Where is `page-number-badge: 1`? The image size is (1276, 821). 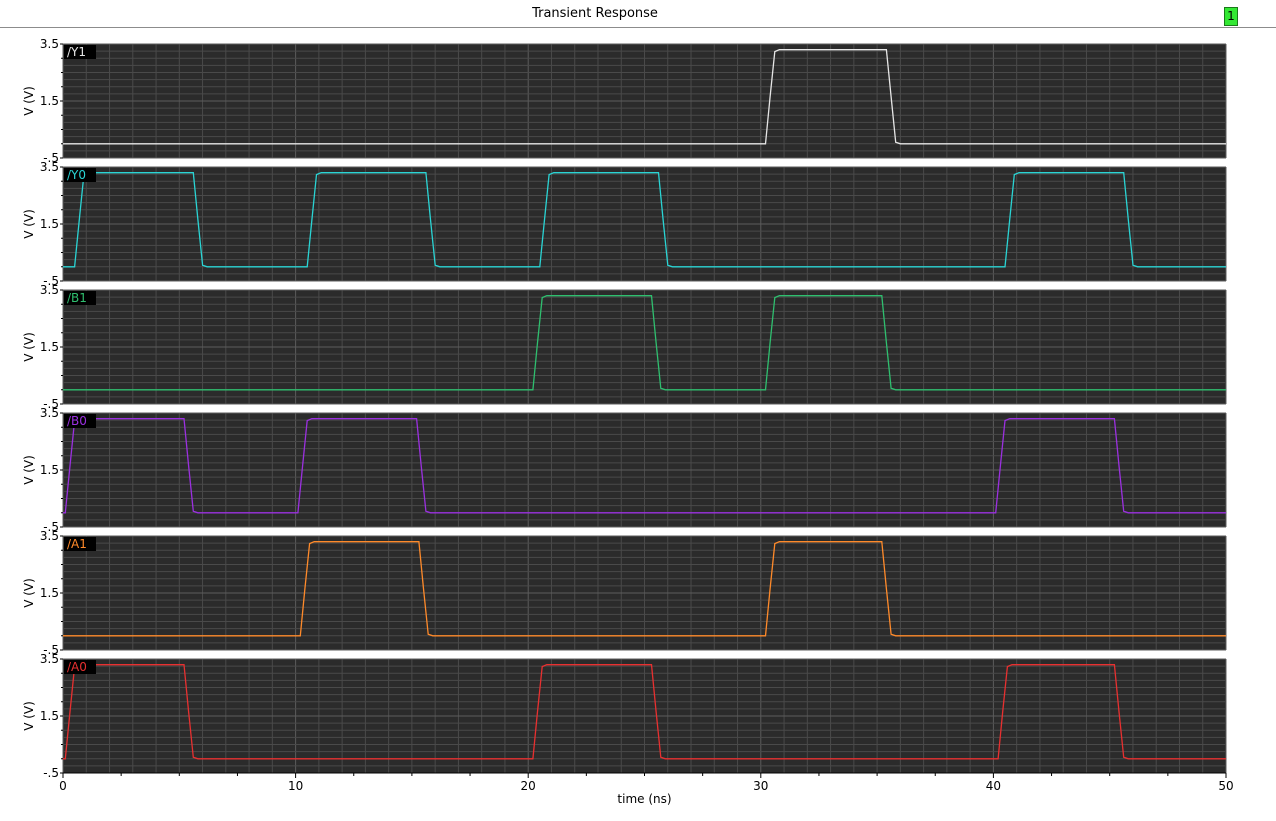
page-number-badge: 1 is located at coordinates (1231, 16).